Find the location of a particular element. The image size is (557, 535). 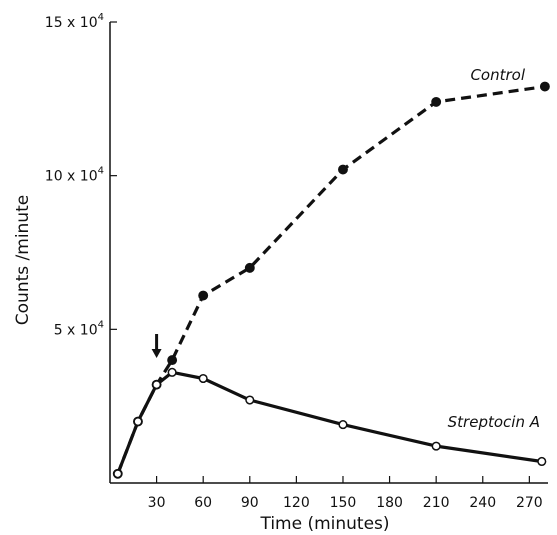

y-ticks: 5 x 104 10 x 104 15 x 104 is located at coordinates (81, 175).